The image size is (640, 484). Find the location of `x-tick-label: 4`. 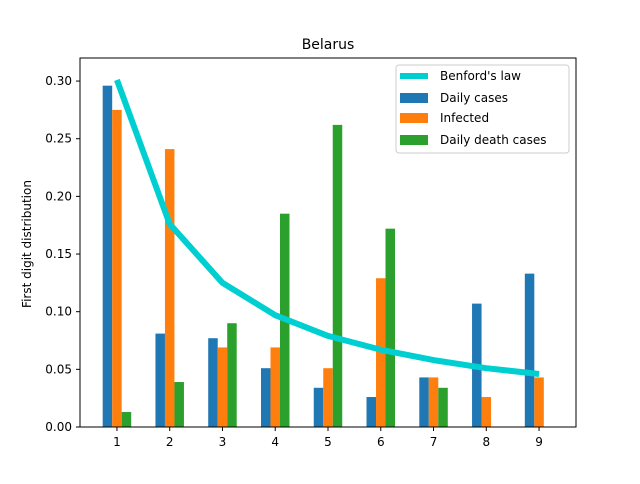

x-tick-label: 4 is located at coordinates (275, 442).